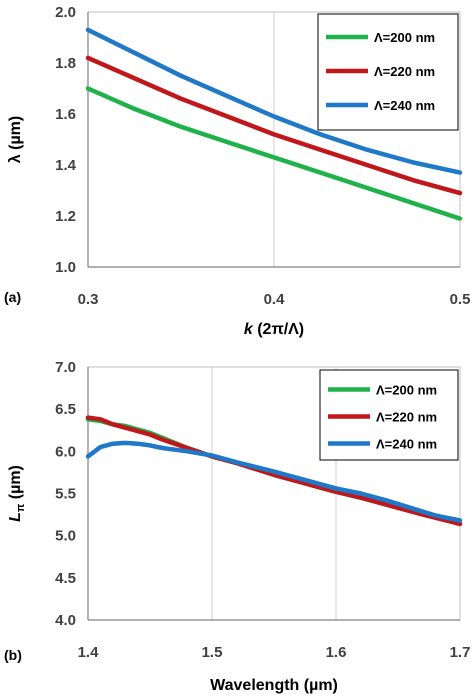 The height and width of the screenshot is (696, 474). Describe the element at coordinates (278, 329) in the screenshot. I see `x-axis-title-rest: (2π/Λ)` at that location.